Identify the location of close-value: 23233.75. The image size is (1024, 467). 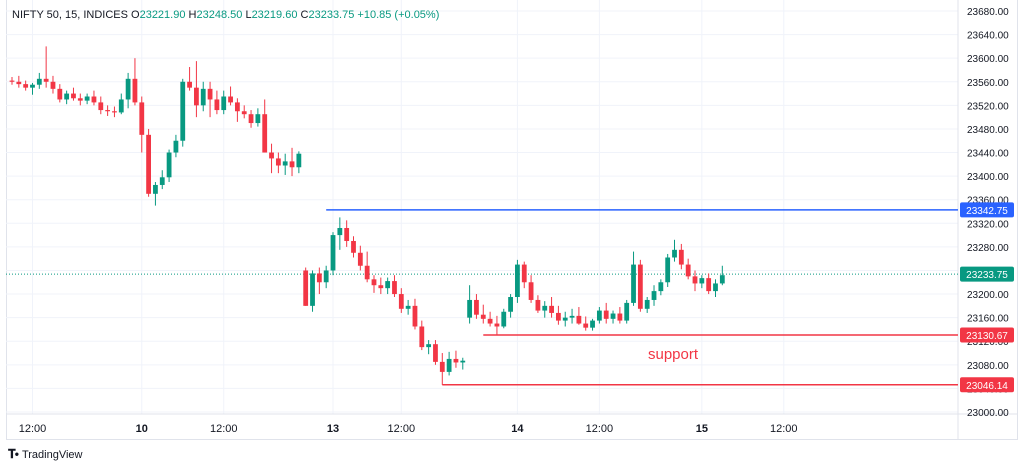
(331, 15).